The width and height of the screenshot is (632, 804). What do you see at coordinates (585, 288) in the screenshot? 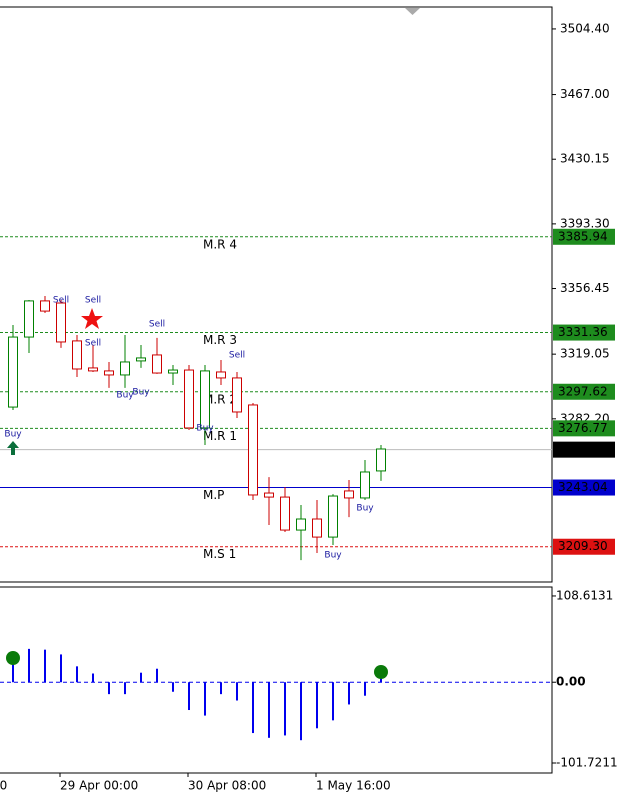
I see `y-tick-label: 3356.45` at bounding box center [585, 288].